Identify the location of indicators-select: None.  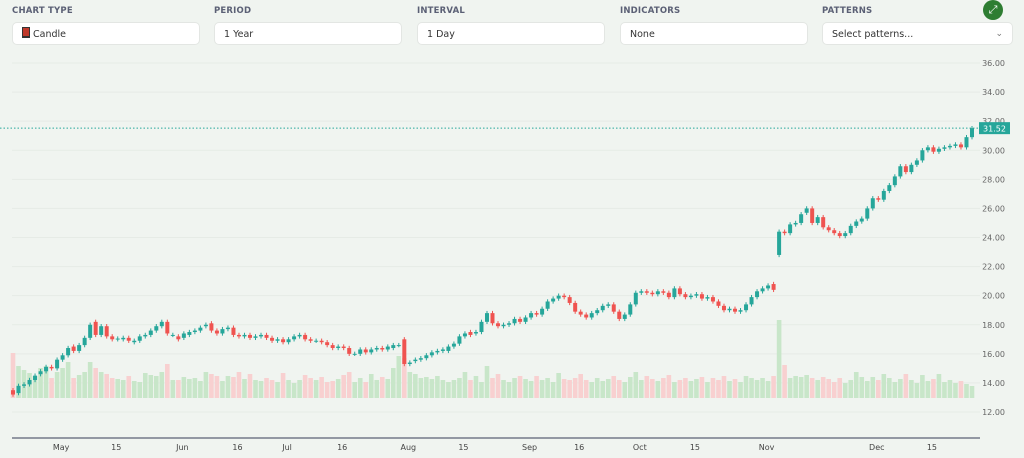
(714, 33).